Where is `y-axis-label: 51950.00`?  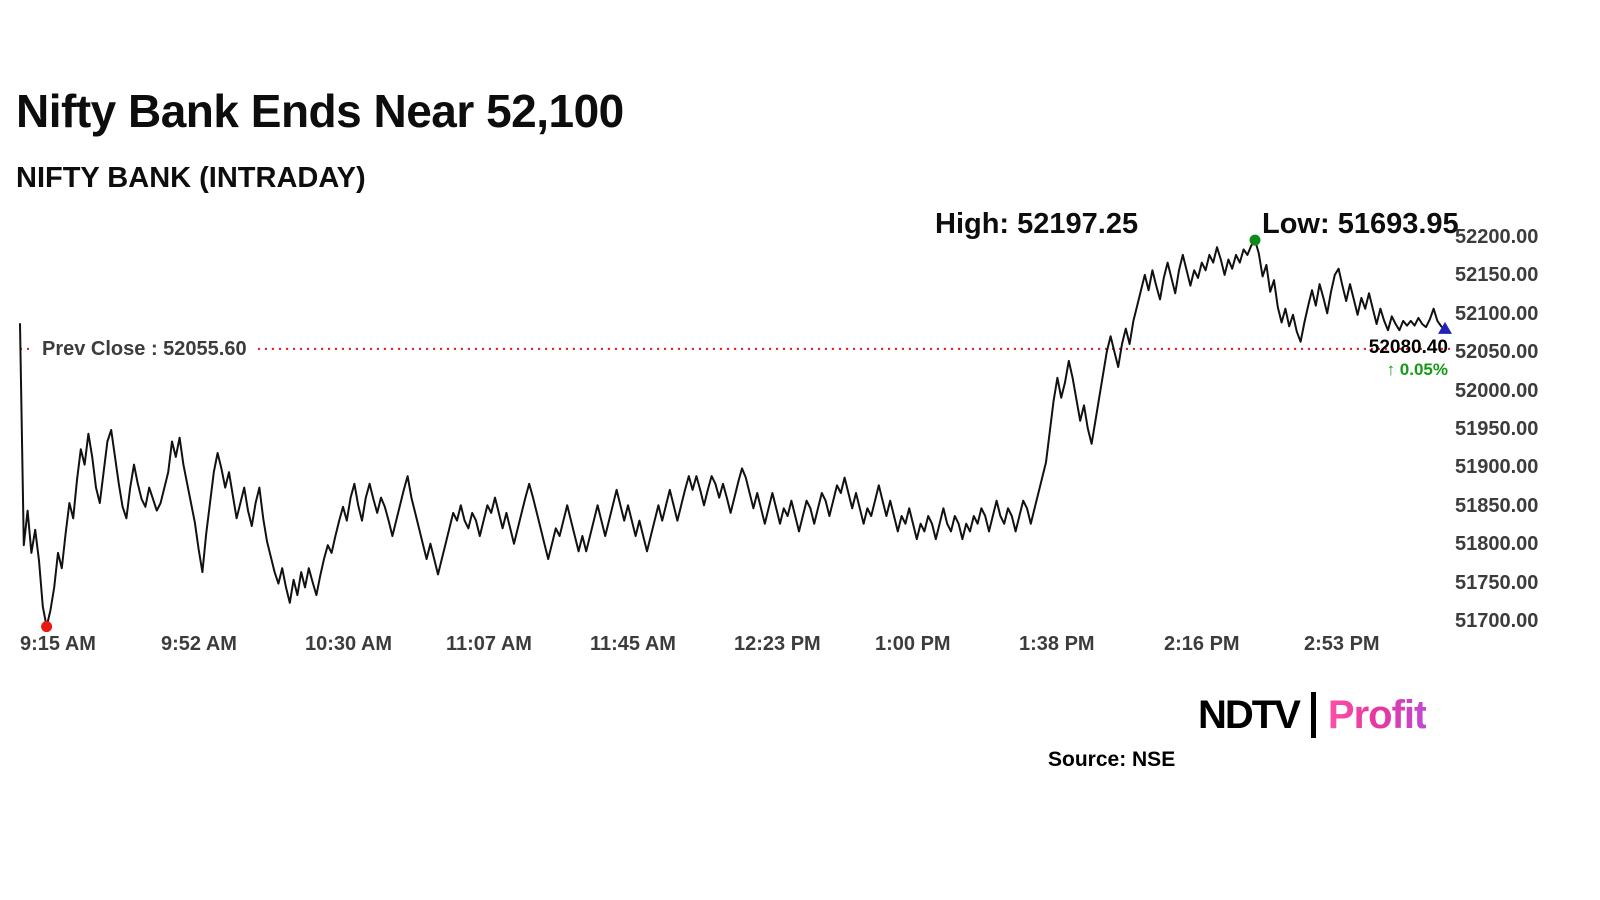 y-axis-label: 51950.00 is located at coordinates (1497, 429).